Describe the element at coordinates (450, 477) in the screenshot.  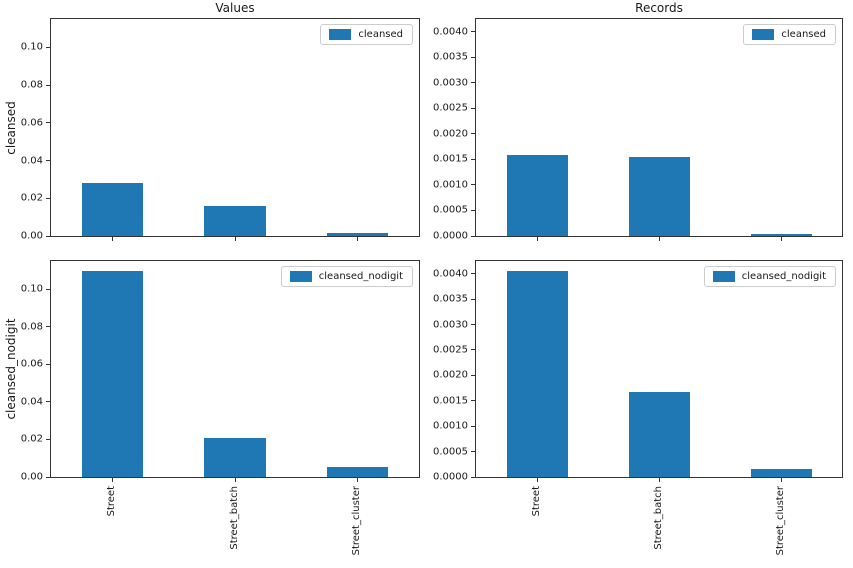
I see `y-tick-label: 0.0000` at that location.